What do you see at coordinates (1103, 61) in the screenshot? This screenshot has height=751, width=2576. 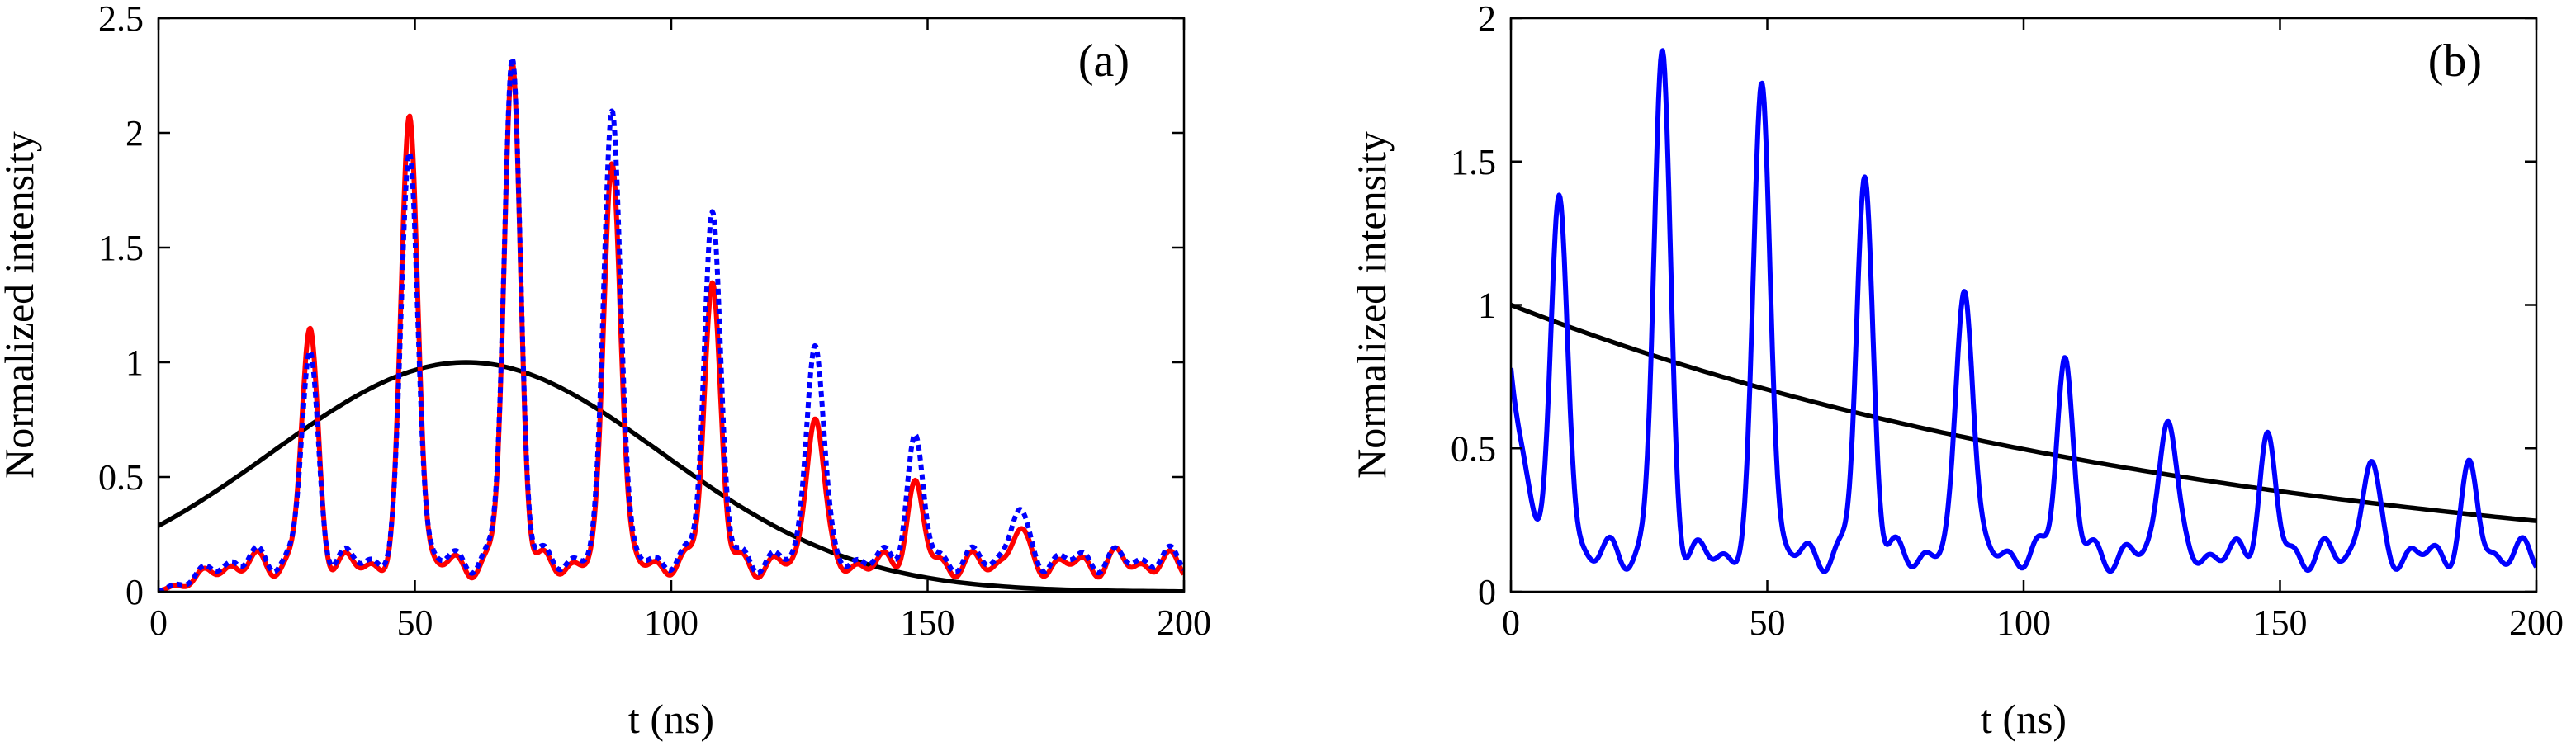 I see `panel-label: (a)` at bounding box center [1103, 61].